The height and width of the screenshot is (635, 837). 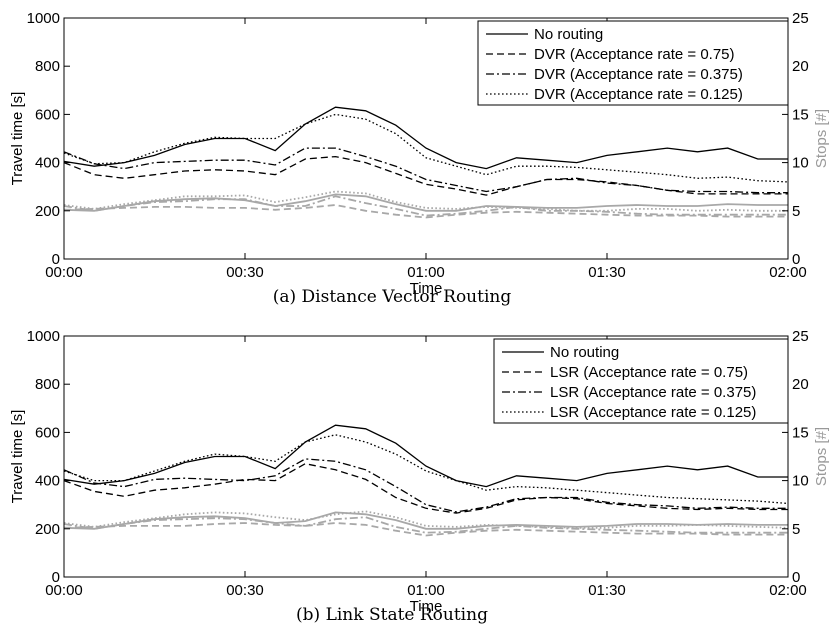 What do you see at coordinates (392, 615) in the screenshot?
I see `figure-caption: (b) Link State Routing` at bounding box center [392, 615].